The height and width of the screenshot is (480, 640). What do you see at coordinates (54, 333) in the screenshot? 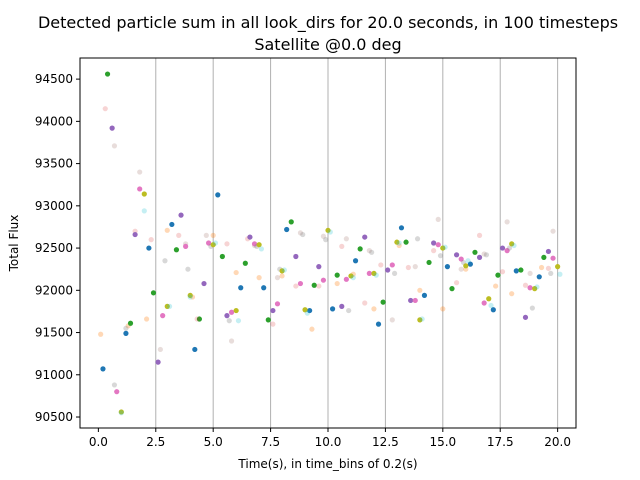
I see `y-tick-label: 91500` at bounding box center [54, 333].